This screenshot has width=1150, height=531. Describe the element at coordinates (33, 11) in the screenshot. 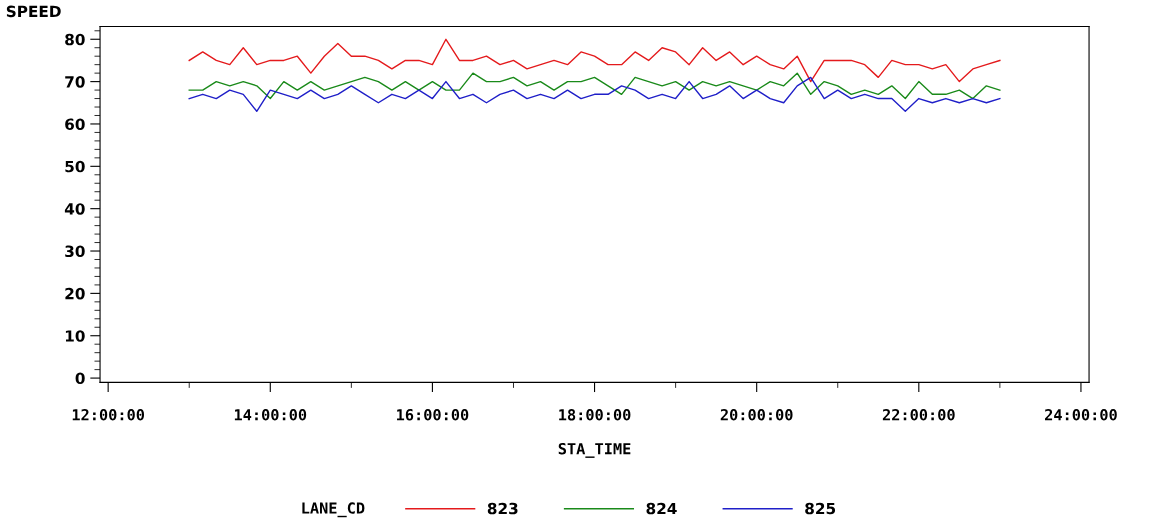

I see `y-axis-title: SPEED` at that location.